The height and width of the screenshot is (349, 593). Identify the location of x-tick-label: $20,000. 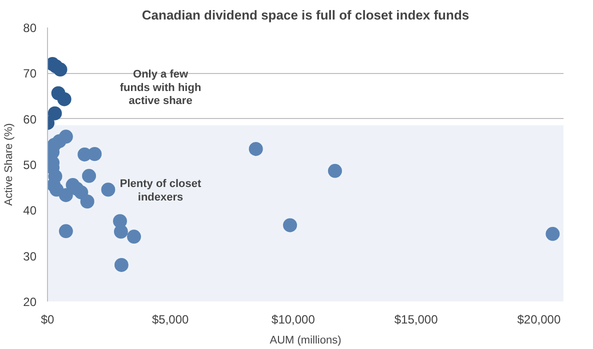
(539, 319).